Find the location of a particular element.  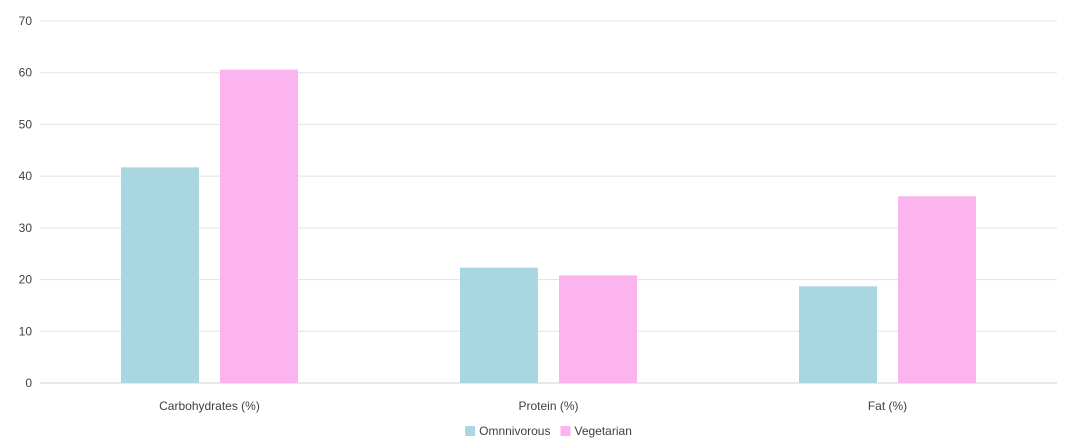

x-axis-labels: Carbohydrates (%) Protein (%) Fat (%) is located at coordinates (533, 406).